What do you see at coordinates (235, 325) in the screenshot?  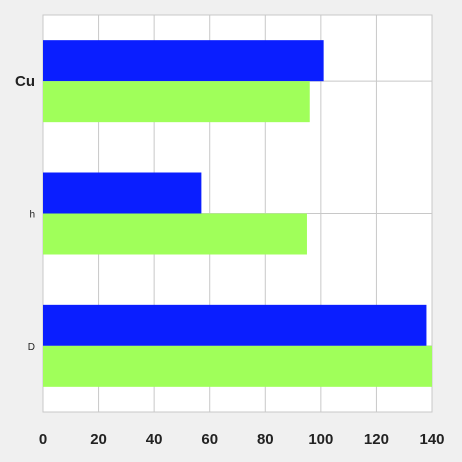 I see `bar-series-1-D` at bounding box center [235, 325].